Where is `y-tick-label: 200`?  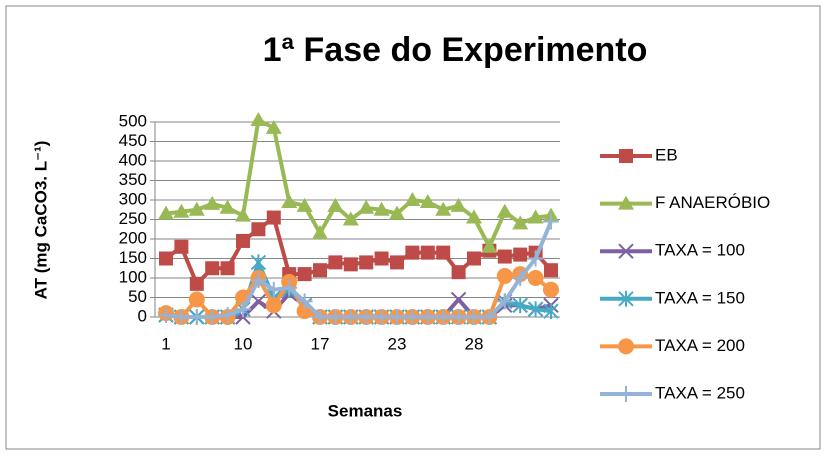
y-tick-label: 200 is located at coordinates (133, 237).